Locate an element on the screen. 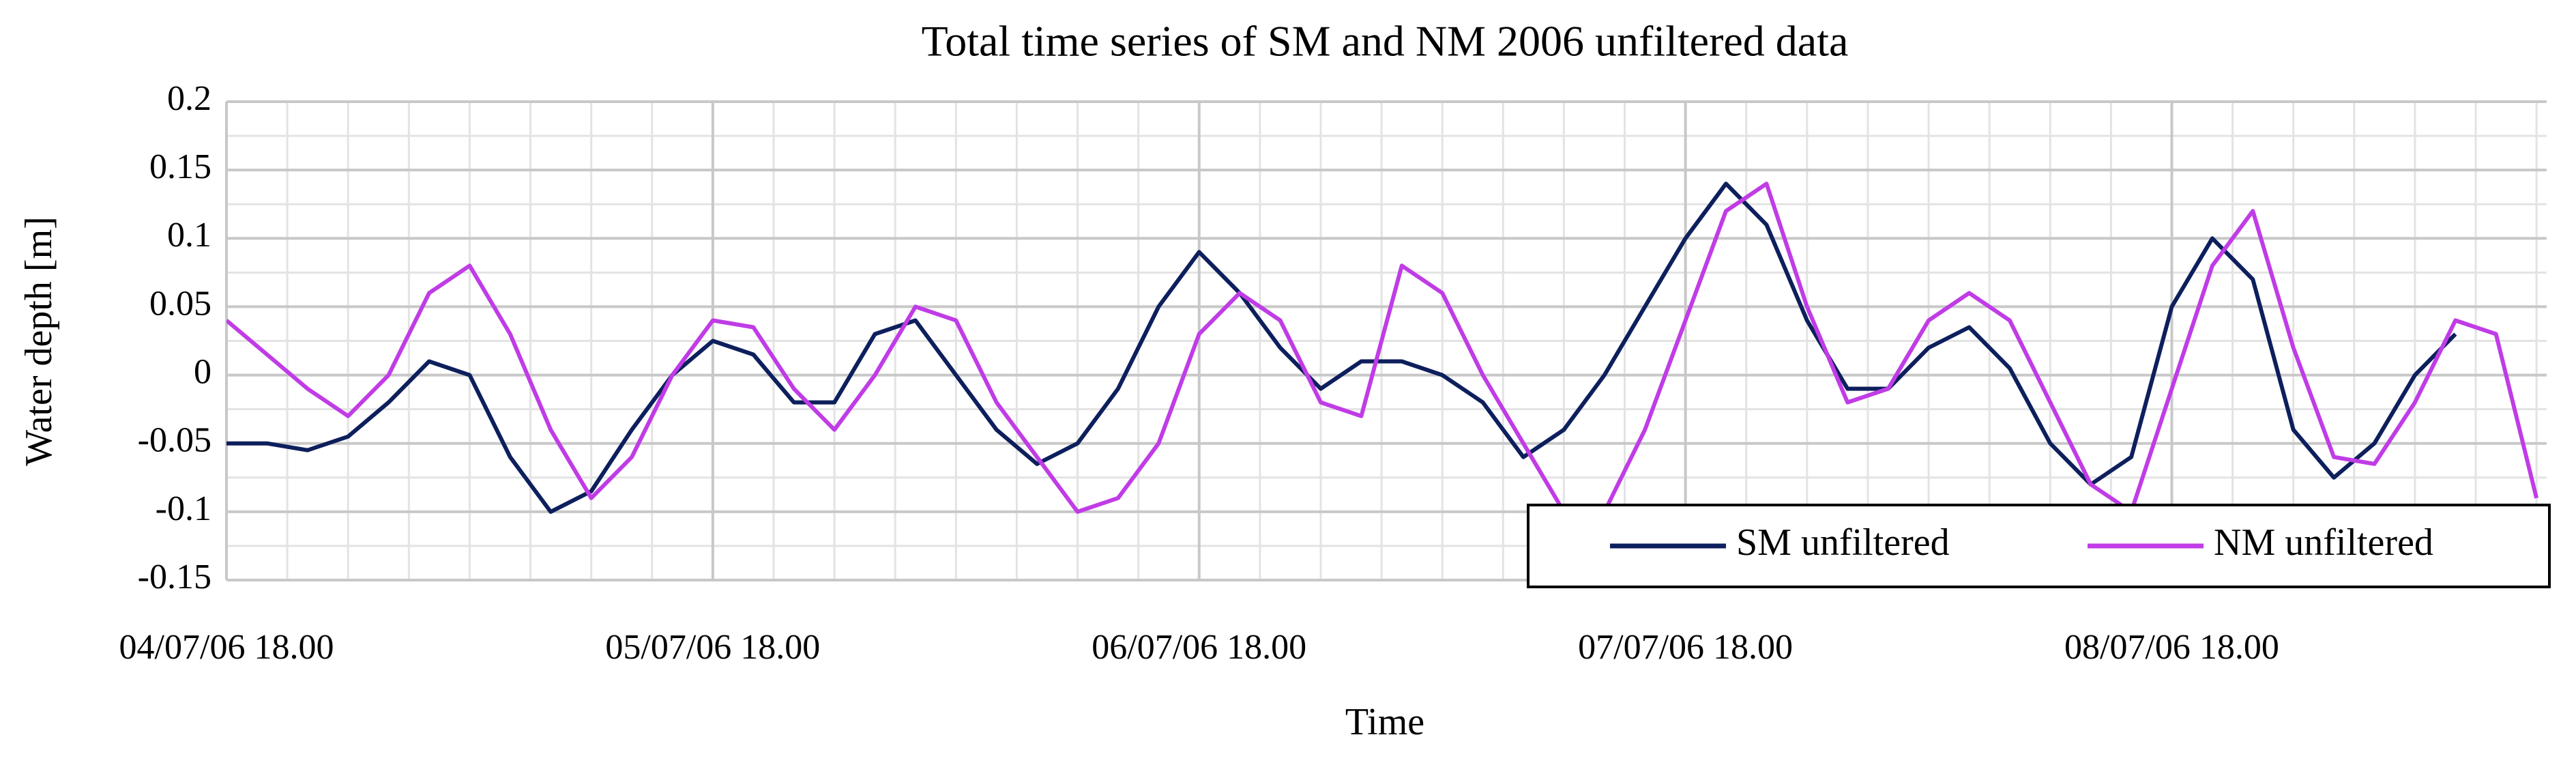  y-axis-label: Water depth [m] is located at coordinates (39, 341).